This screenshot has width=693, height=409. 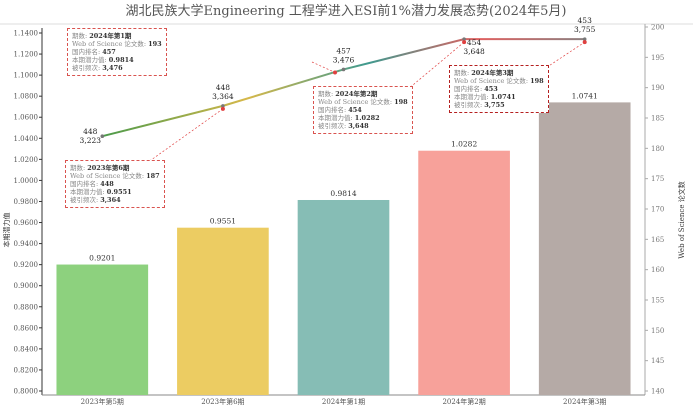 I want to click on citation-label: 3,476, so click(x=344, y=59).